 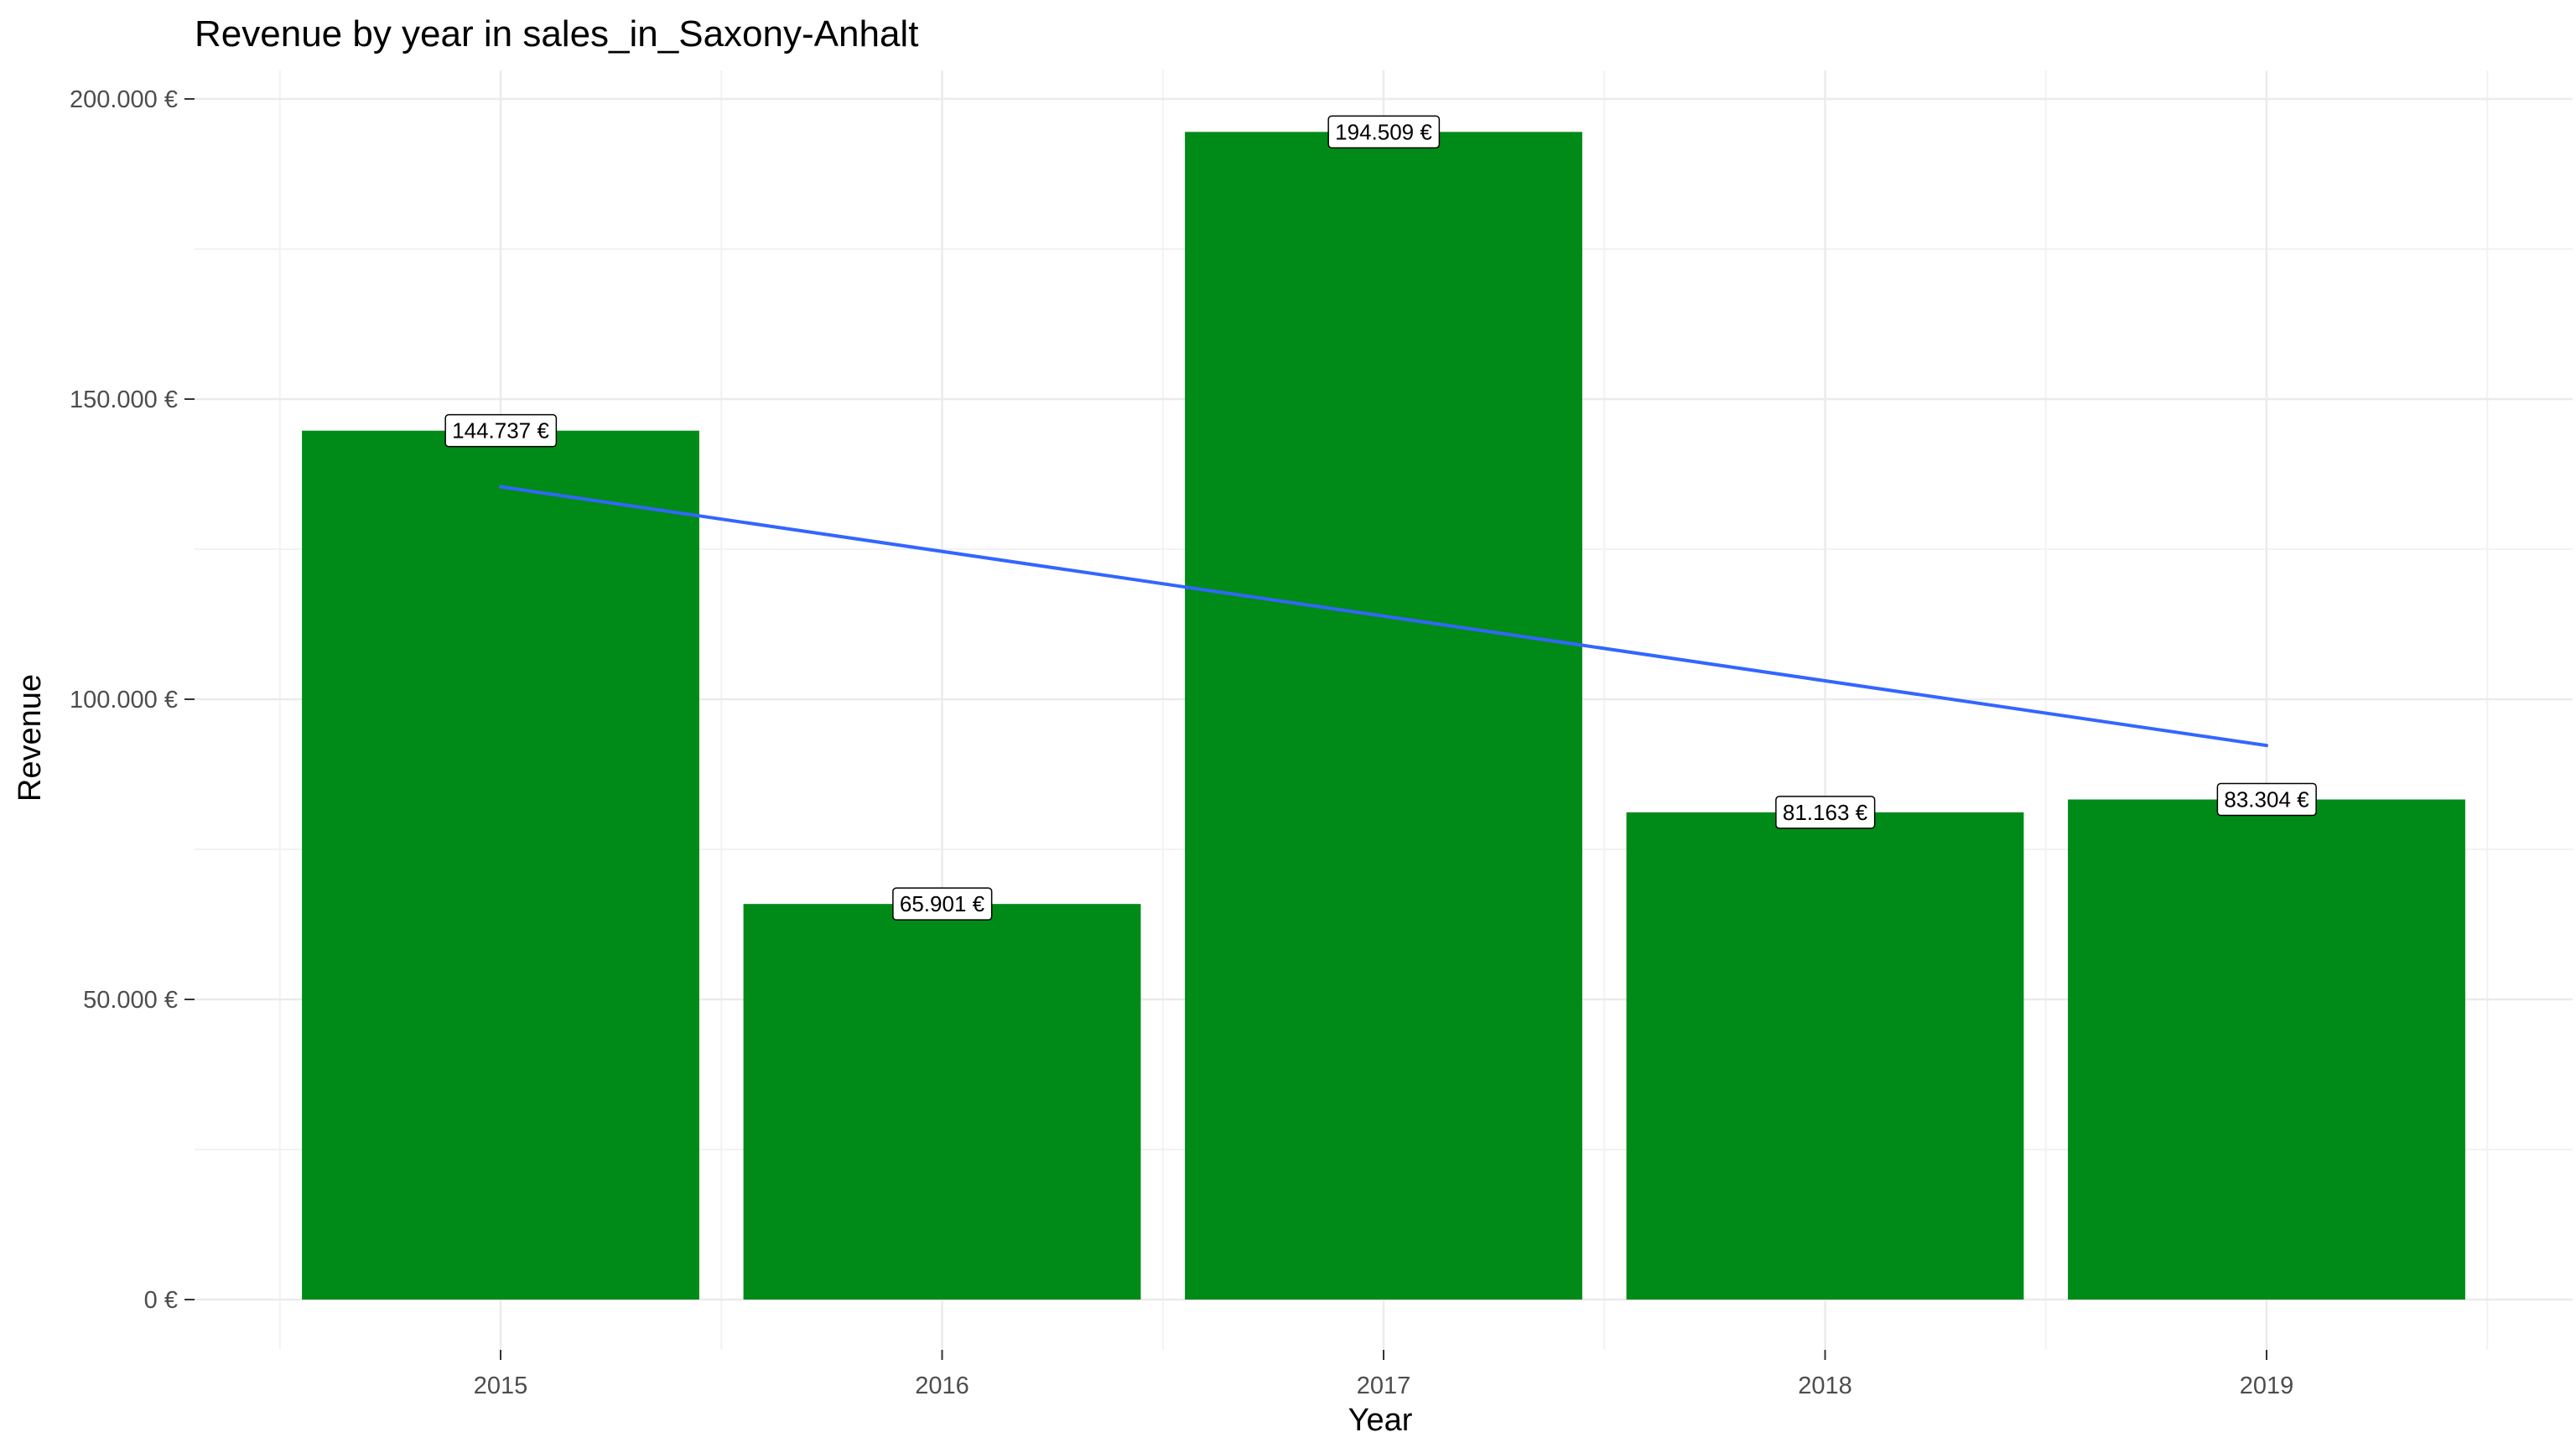 What do you see at coordinates (30, 738) in the screenshot?
I see `y-axis-title: Revenue` at bounding box center [30, 738].